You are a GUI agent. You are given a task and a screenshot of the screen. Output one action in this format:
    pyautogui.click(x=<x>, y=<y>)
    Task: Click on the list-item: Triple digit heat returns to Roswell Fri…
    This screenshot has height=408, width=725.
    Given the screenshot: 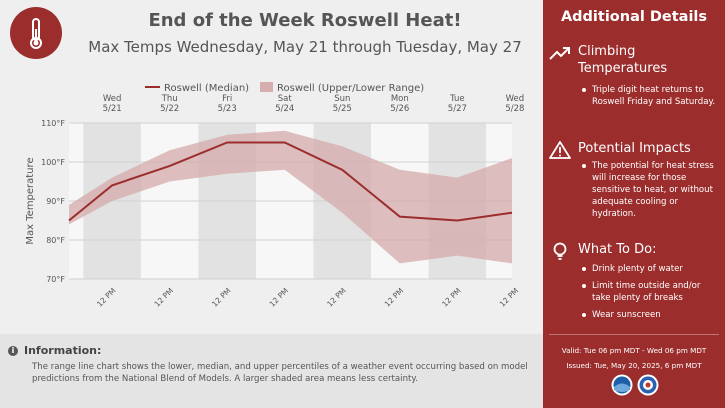 What is the action you would take?
    pyautogui.click(x=651, y=96)
    